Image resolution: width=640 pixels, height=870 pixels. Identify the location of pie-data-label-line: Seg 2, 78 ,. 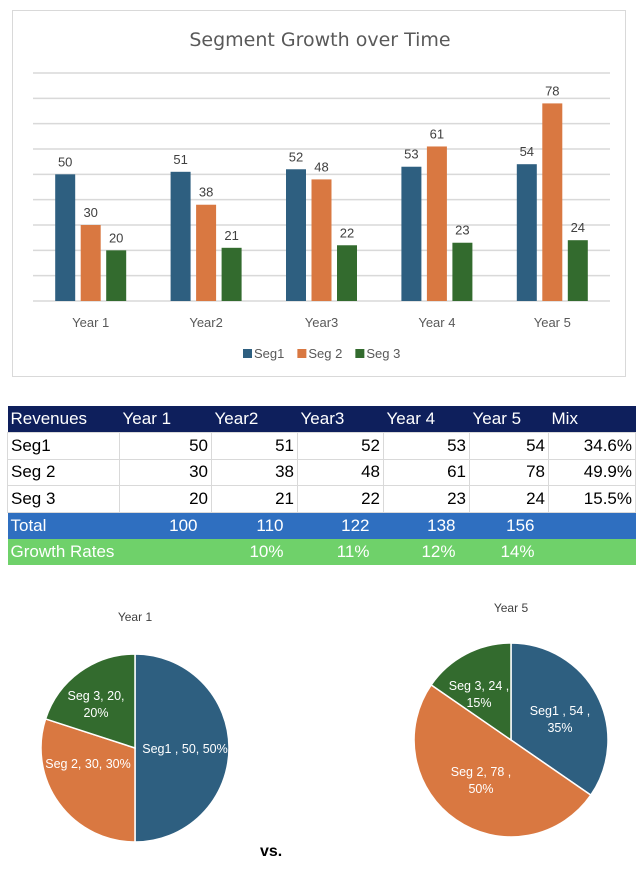
(481, 772).